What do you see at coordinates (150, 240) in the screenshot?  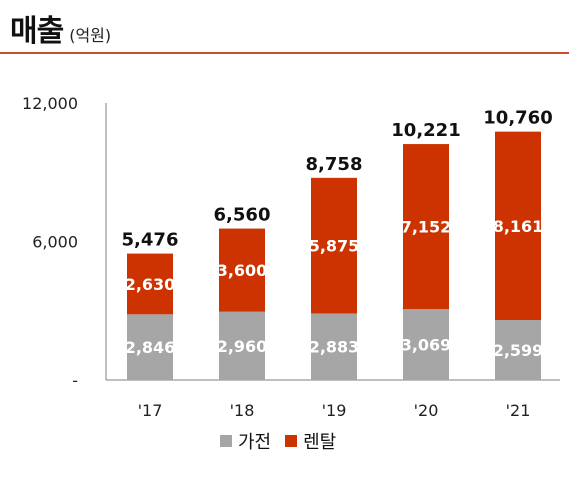 I see `total-label: 5,476` at bounding box center [150, 240].